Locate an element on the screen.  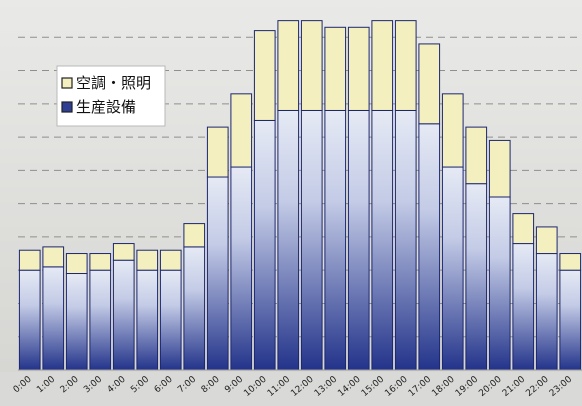
legend-box is located at coordinates (111, 96).